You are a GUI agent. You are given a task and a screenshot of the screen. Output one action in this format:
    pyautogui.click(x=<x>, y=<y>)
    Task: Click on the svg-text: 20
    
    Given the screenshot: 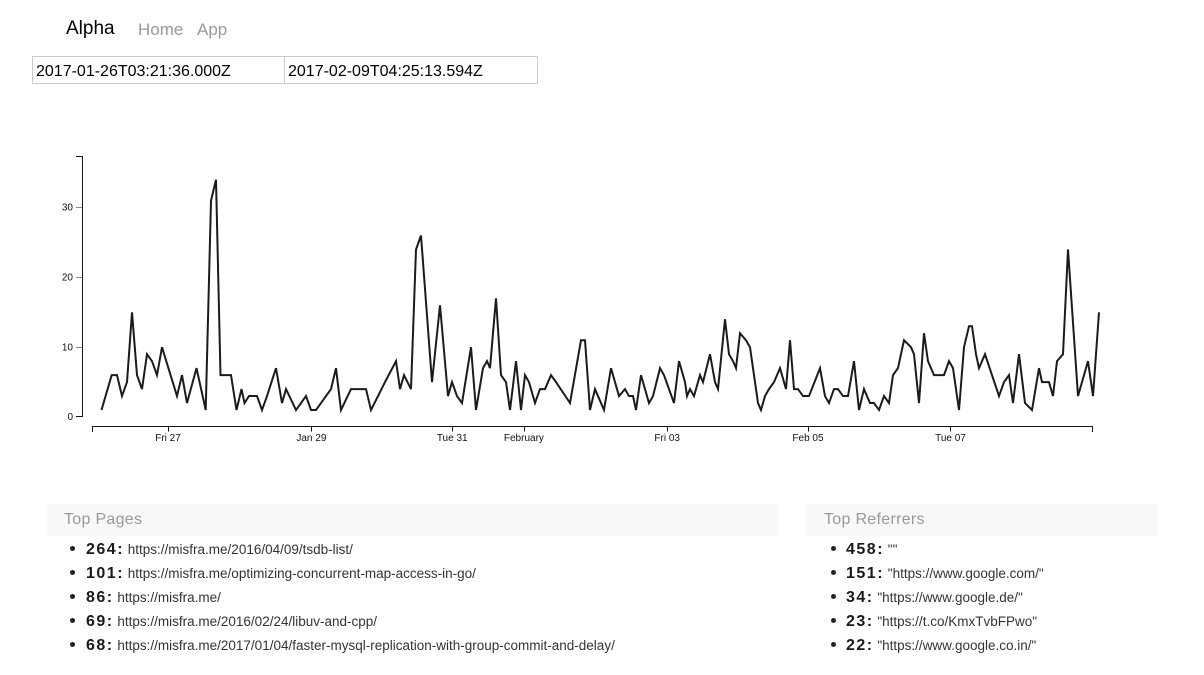 What is the action you would take?
    pyautogui.click(x=68, y=278)
    